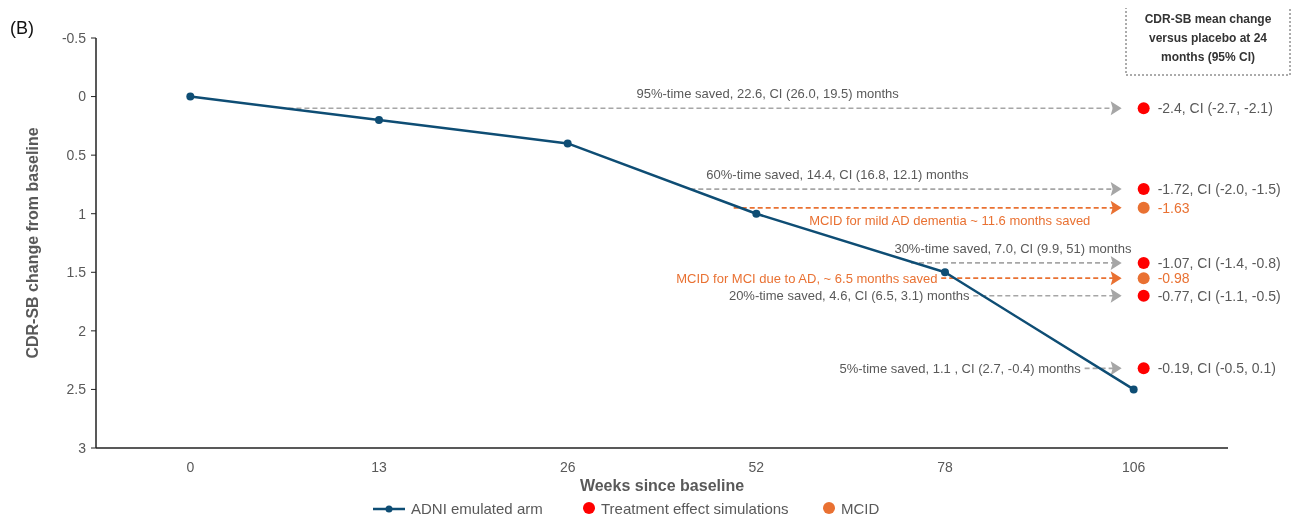  What do you see at coordinates (945, 467) in the screenshot?
I see `x-tick-label: 78` at bounding box center [945, 467].